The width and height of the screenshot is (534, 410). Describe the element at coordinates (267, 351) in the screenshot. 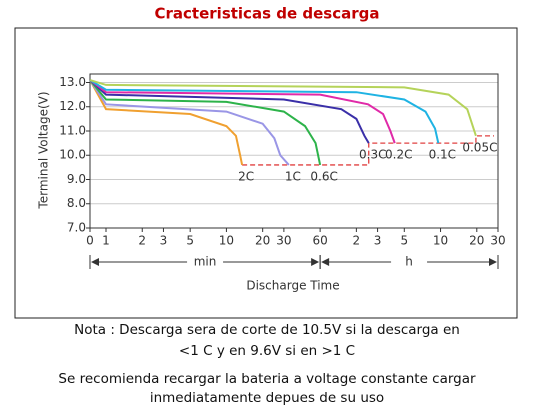

I see `note: <1 C y en 9.6V si en >1 C` at that location.